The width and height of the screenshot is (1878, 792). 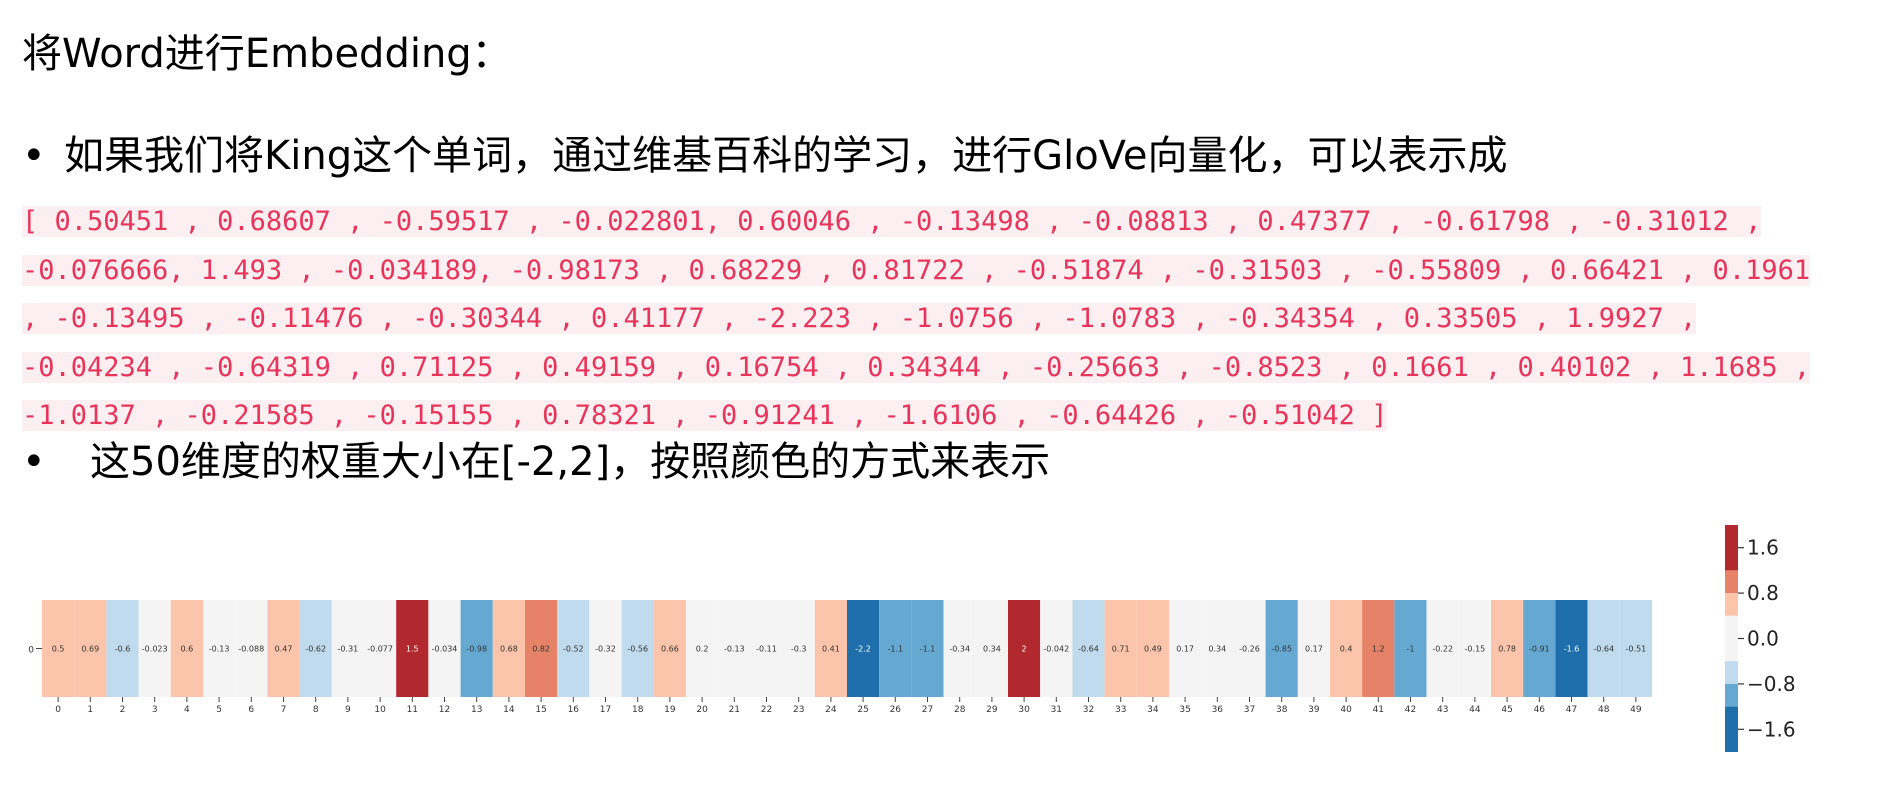 I want to click on heatmap-cell-label: -0.98, so click(x=476, y=649).